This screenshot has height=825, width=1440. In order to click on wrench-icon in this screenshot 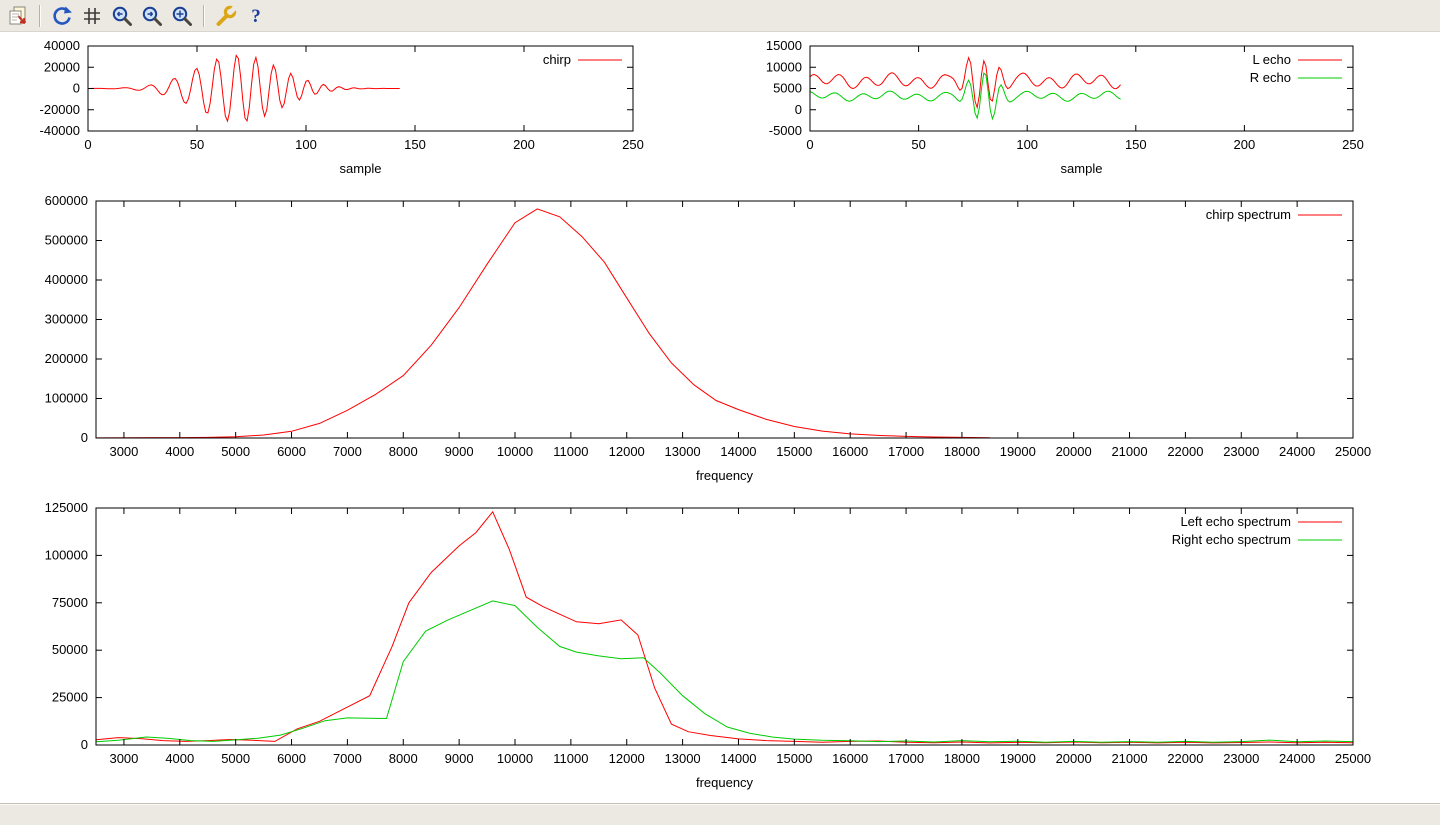, I will do `click(227, 15)`.